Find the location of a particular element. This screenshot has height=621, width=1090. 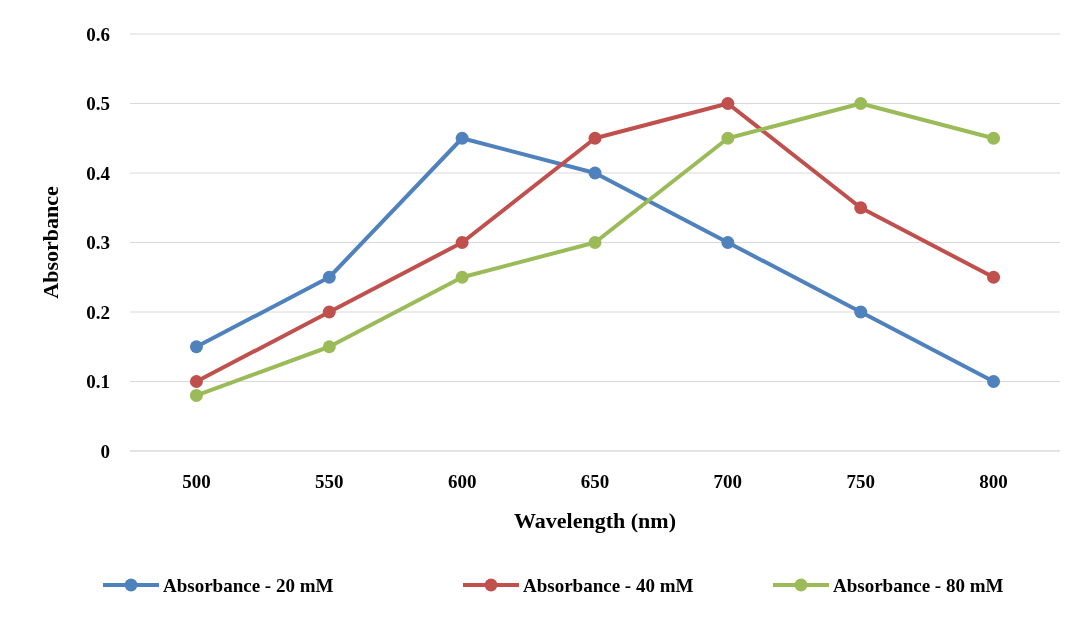

y-tick-label: 0.4 is located at coordinates (98, 173).